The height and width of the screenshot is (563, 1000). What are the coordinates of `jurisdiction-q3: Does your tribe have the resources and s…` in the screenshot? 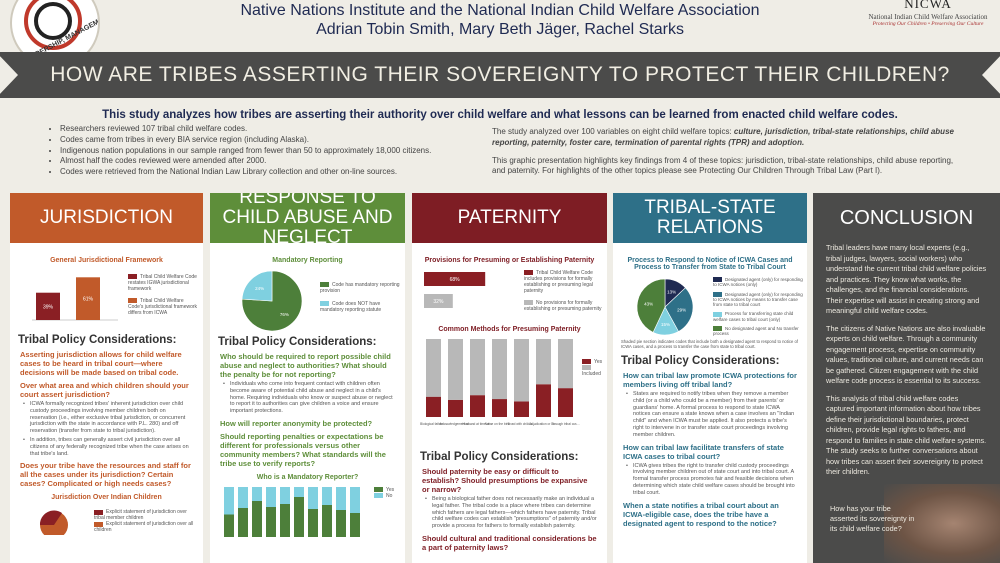 It's located at (105, 475).